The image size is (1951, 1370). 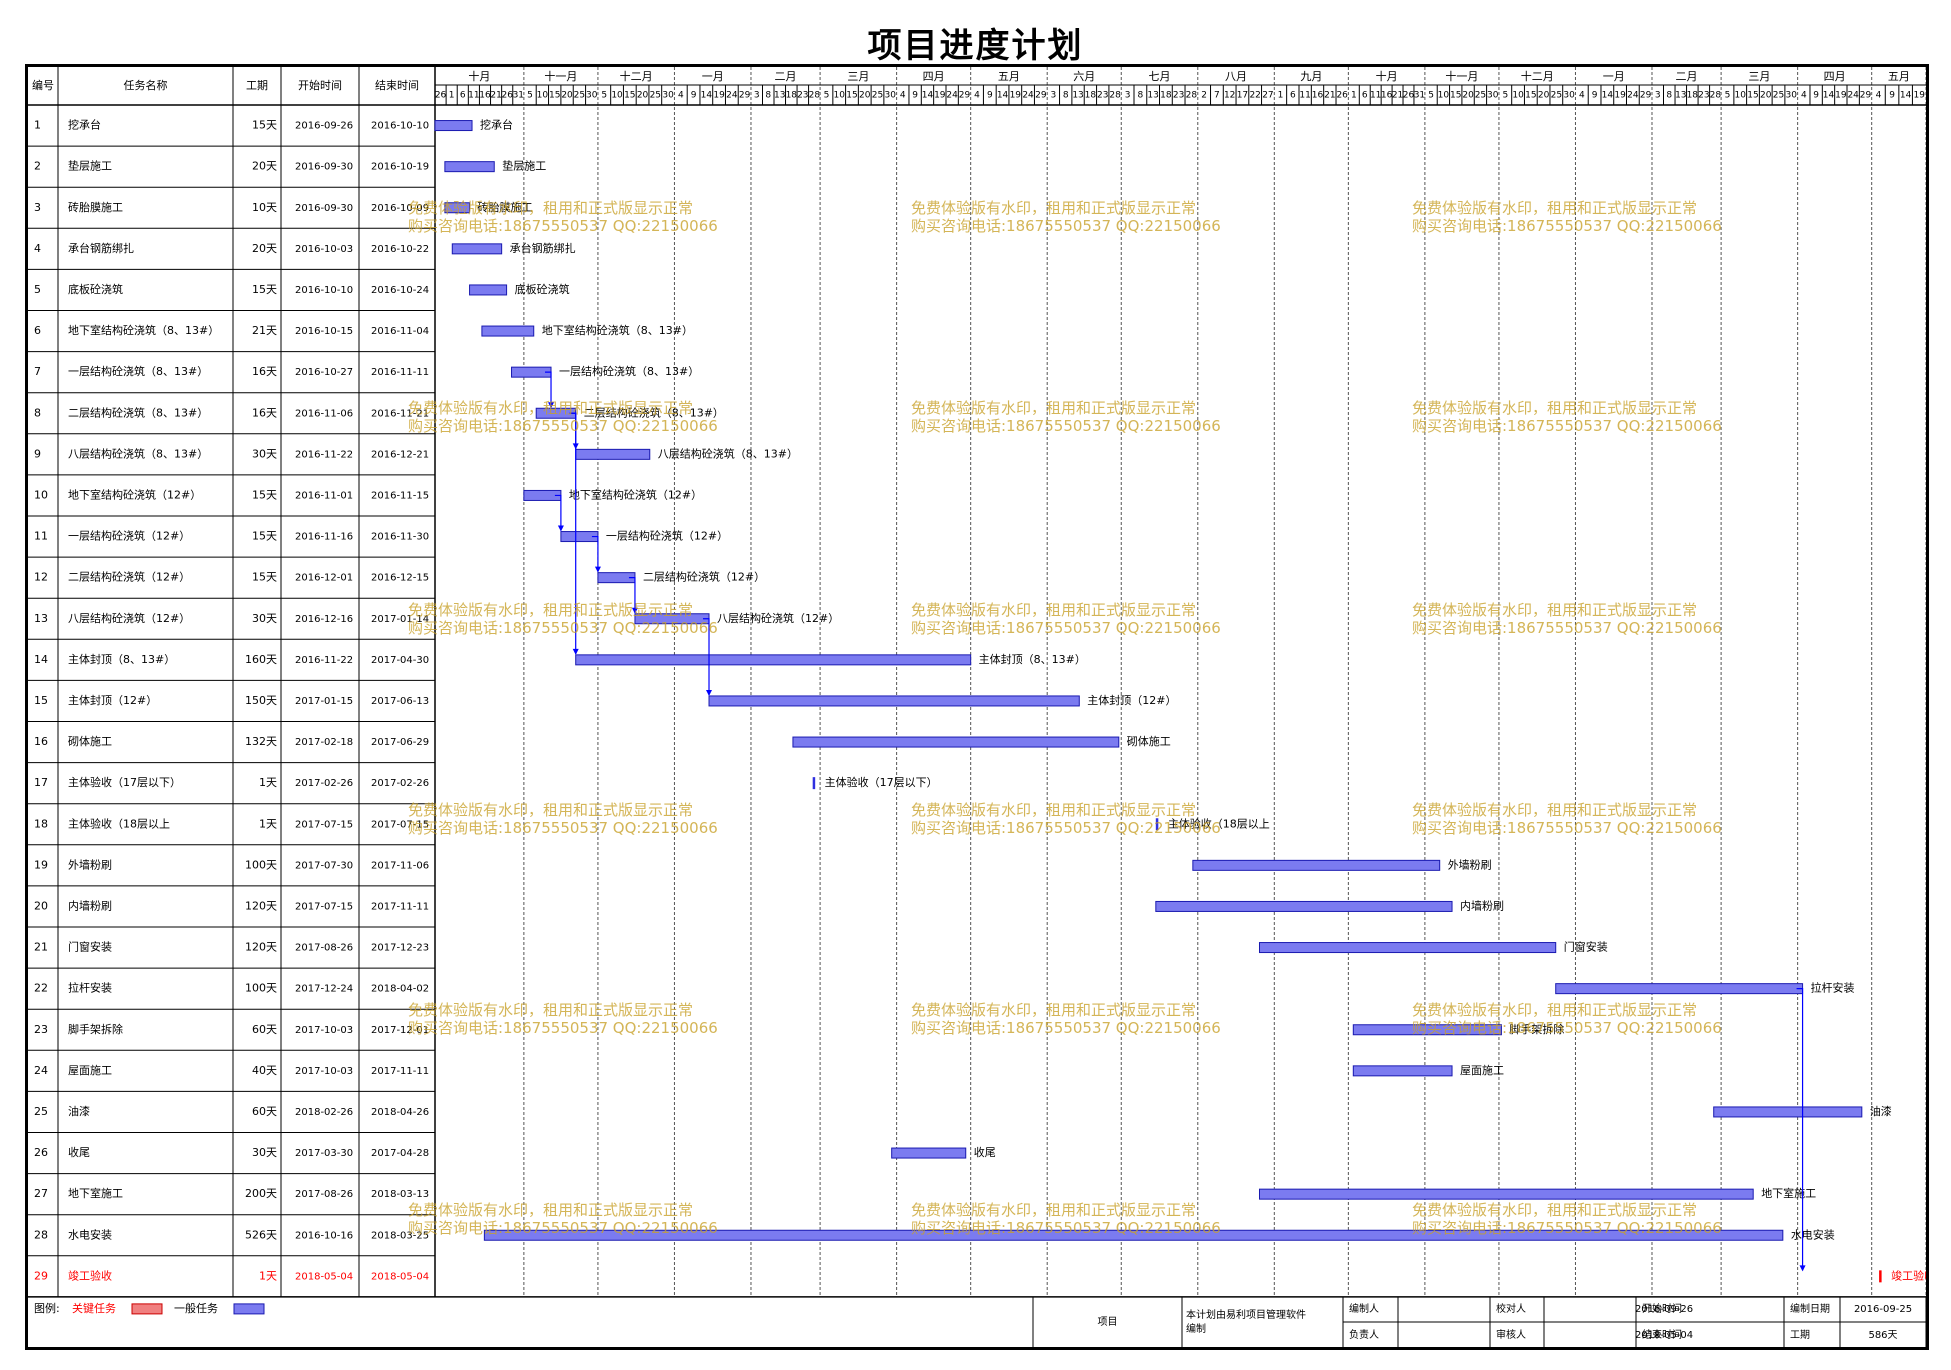 What do you see at coordinates (1687, 76) in the screenshot?
I see `month-label: 二月` at bounding box center [1687, 76].